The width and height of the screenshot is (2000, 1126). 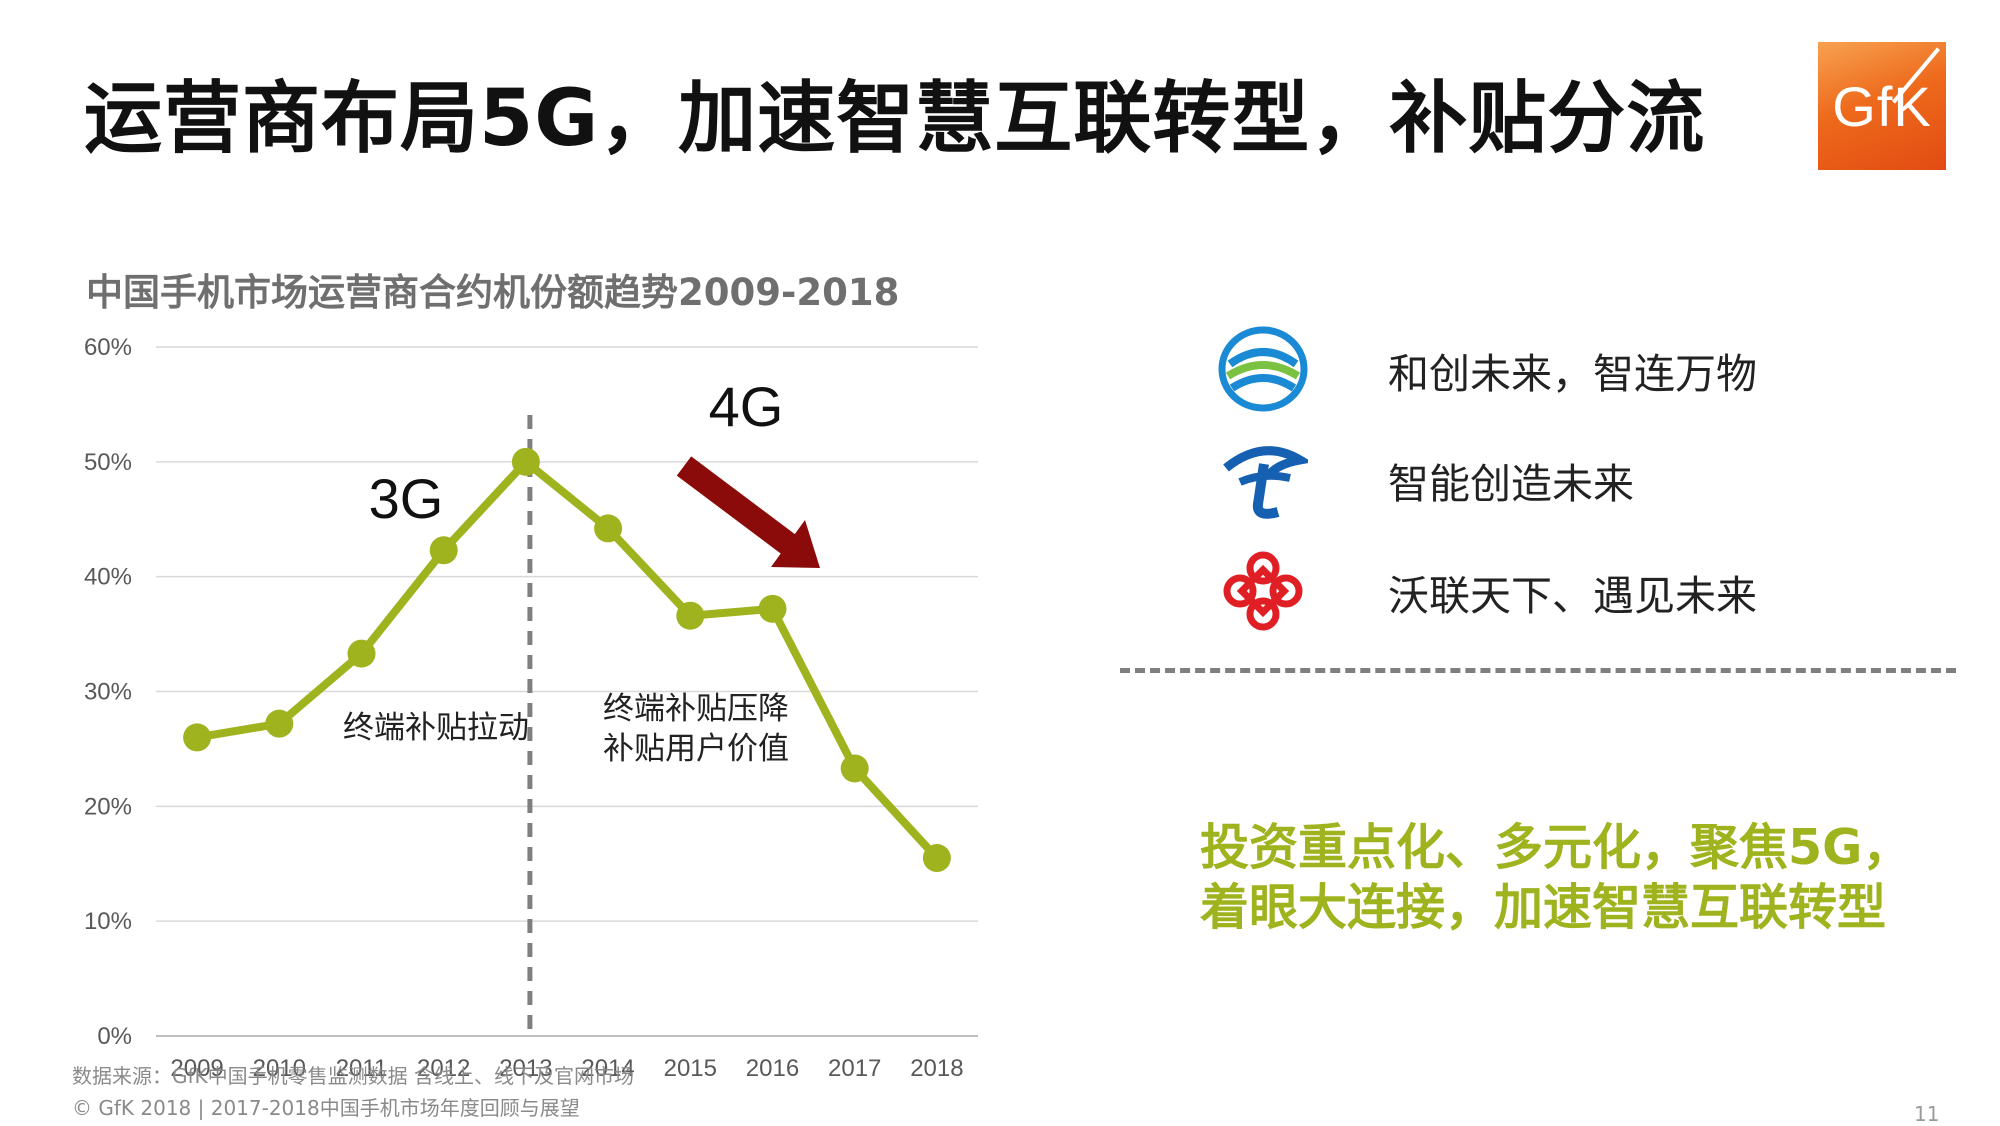 I want to click on copyright-note: © GfK 2018 | 2017-2018中国手机市场年度回顾与展望, so click(x=326, y=1108).